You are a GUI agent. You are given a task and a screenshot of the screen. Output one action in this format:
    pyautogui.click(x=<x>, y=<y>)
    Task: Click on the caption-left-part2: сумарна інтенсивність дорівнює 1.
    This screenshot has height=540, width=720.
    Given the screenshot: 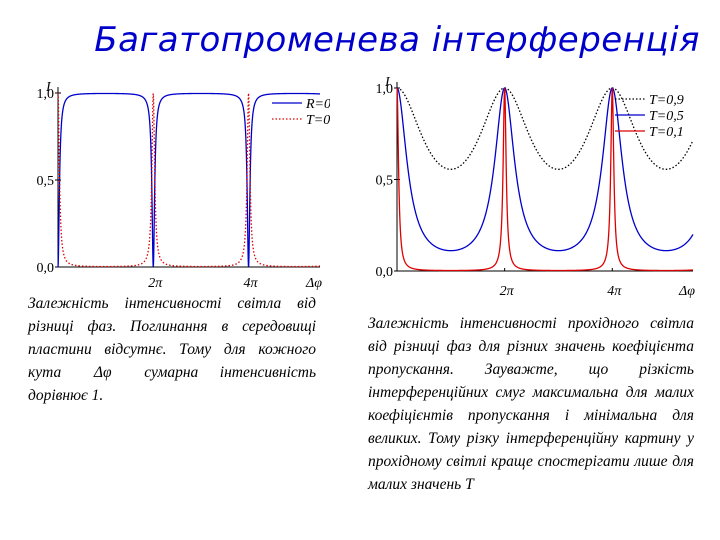 What is the action you would take?
    pyautogui.click(x=172, y=384)
    